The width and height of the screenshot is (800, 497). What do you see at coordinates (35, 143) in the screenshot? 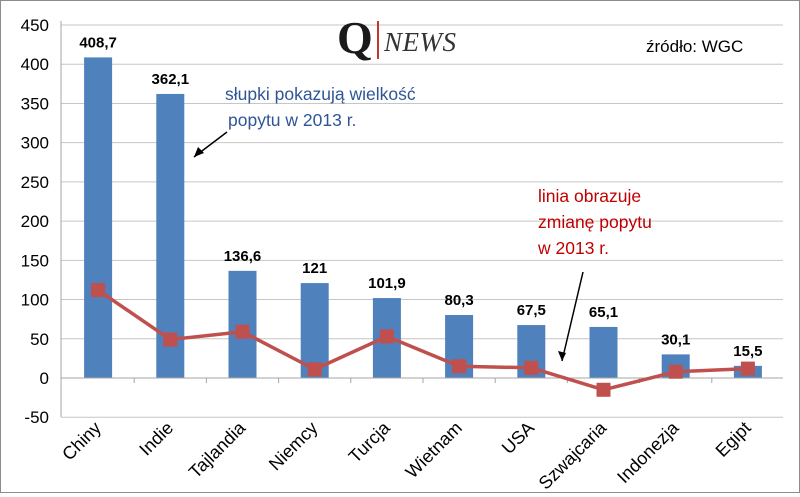
I see `y-tick-label: 300` at bounding box center [35, 143].